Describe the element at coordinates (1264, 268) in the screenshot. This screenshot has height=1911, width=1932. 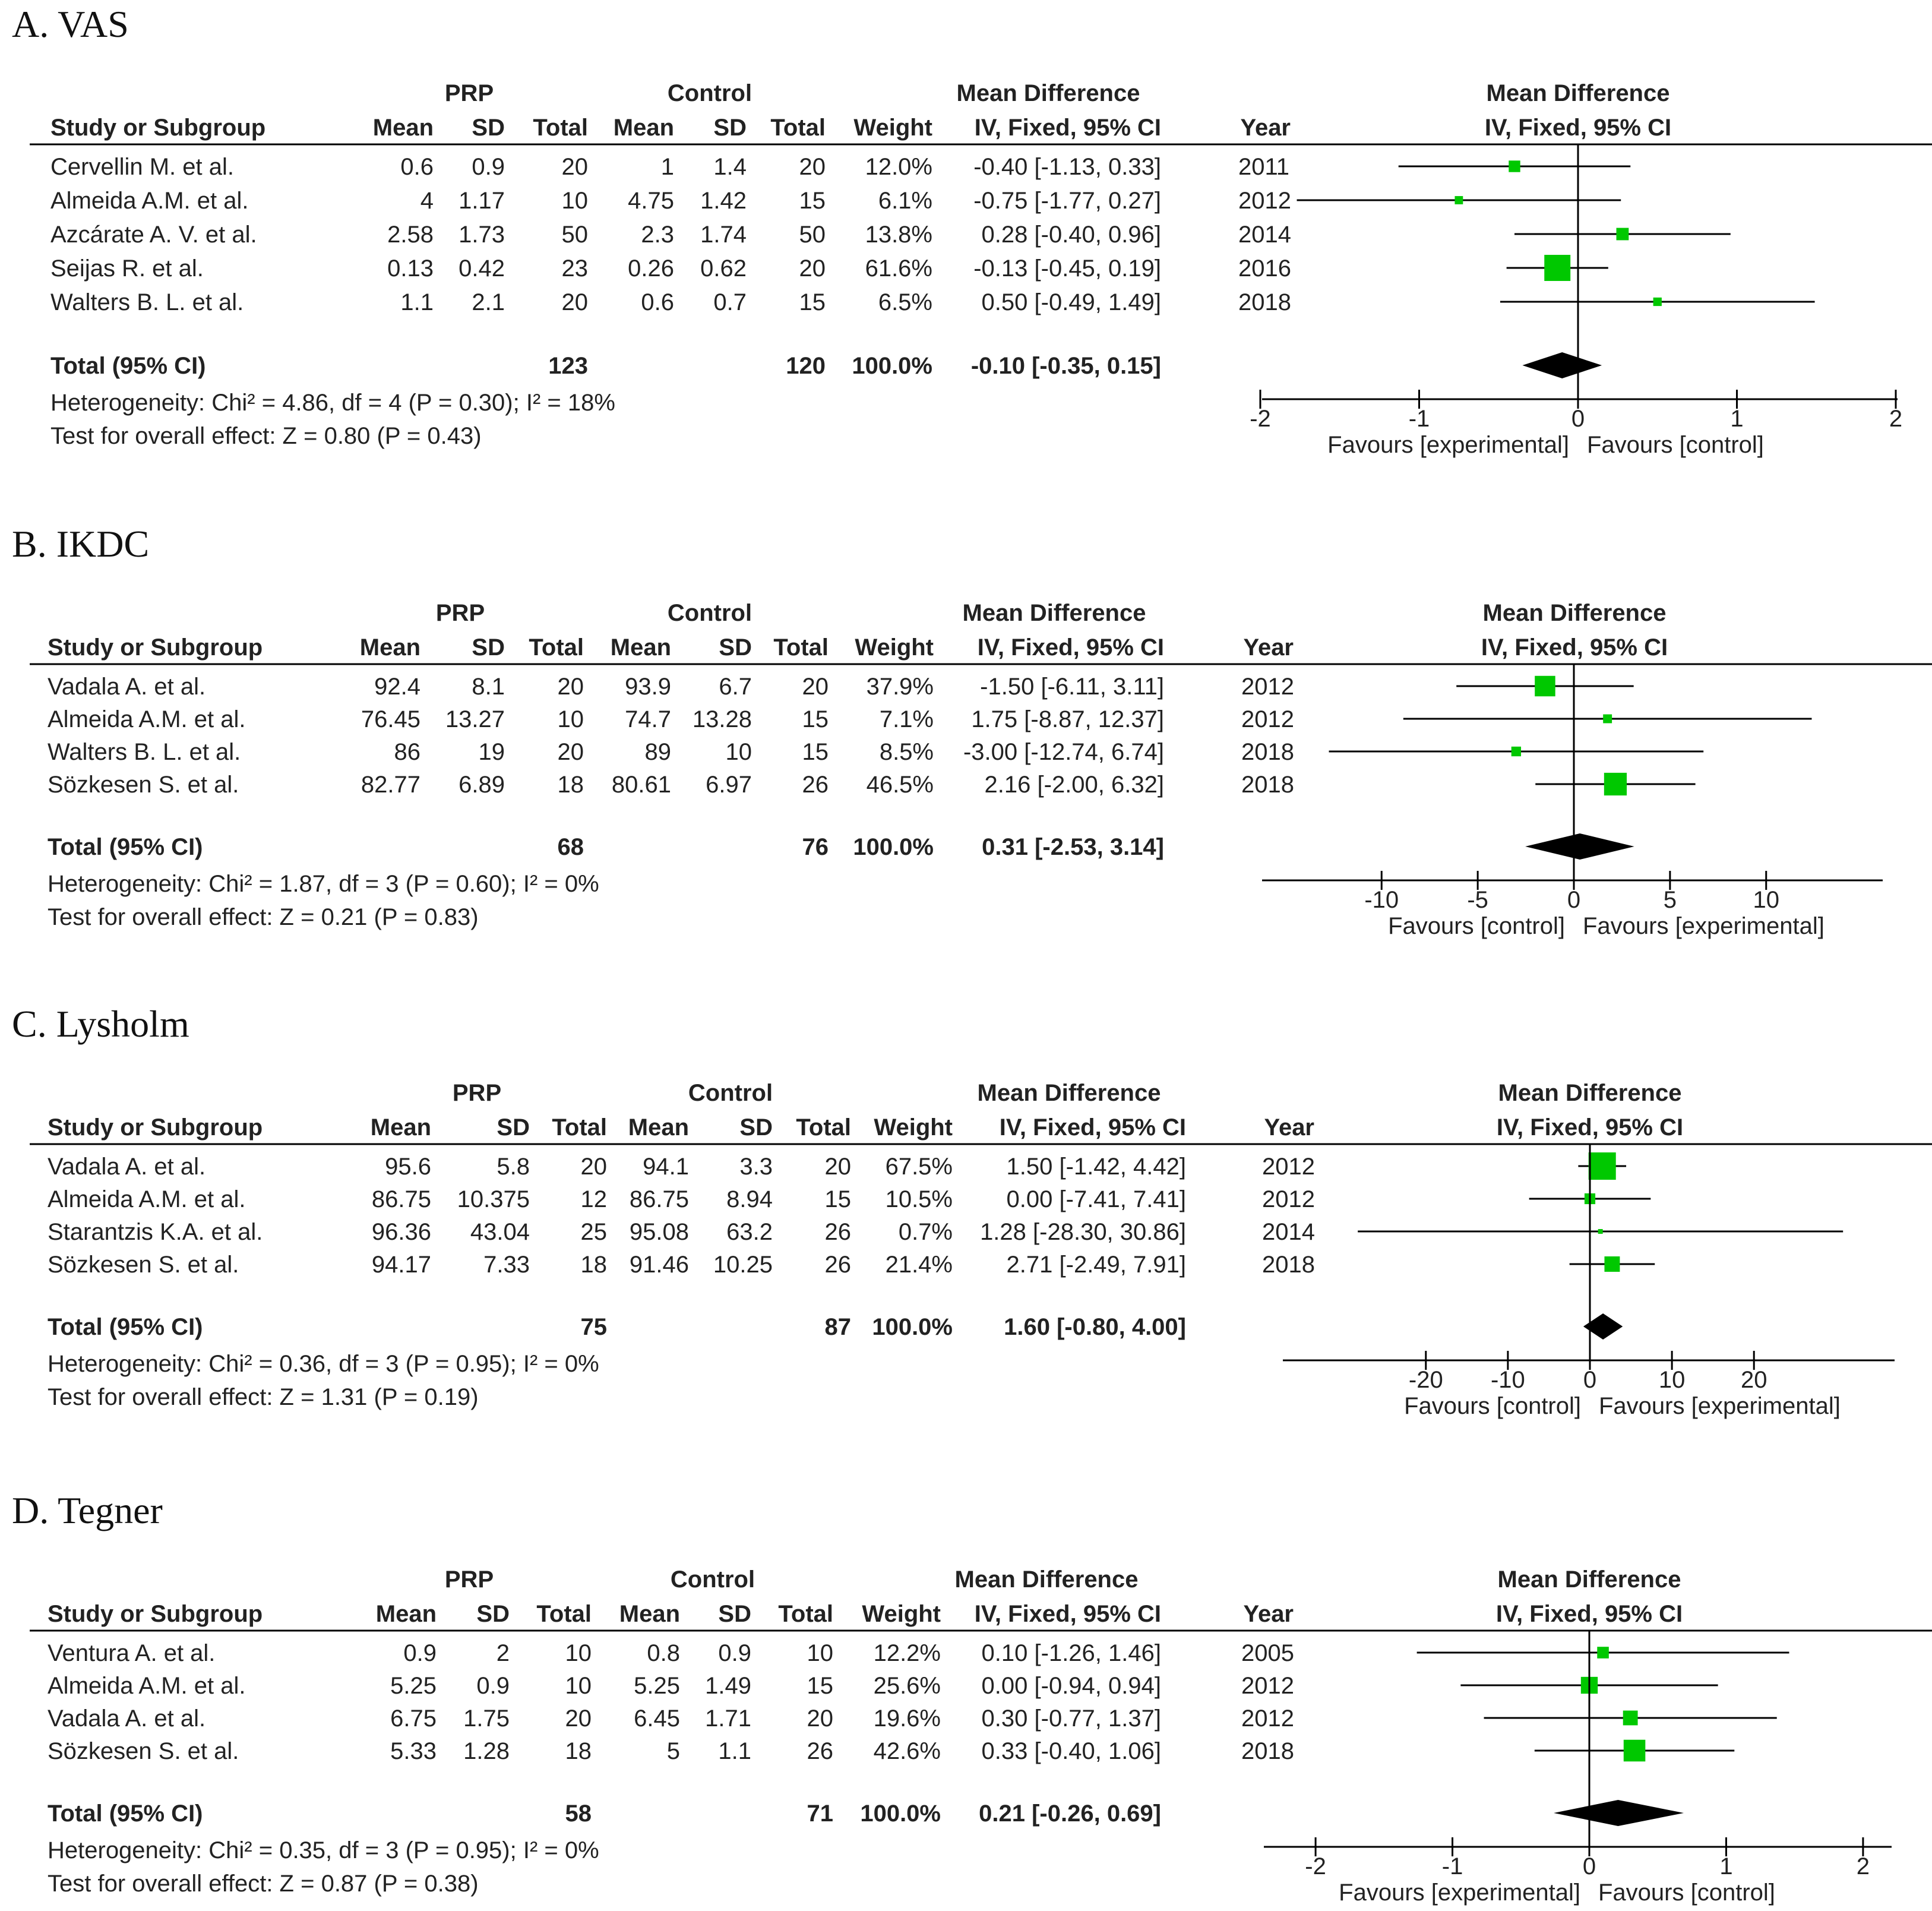
I see `study-year: 2016` at that location.